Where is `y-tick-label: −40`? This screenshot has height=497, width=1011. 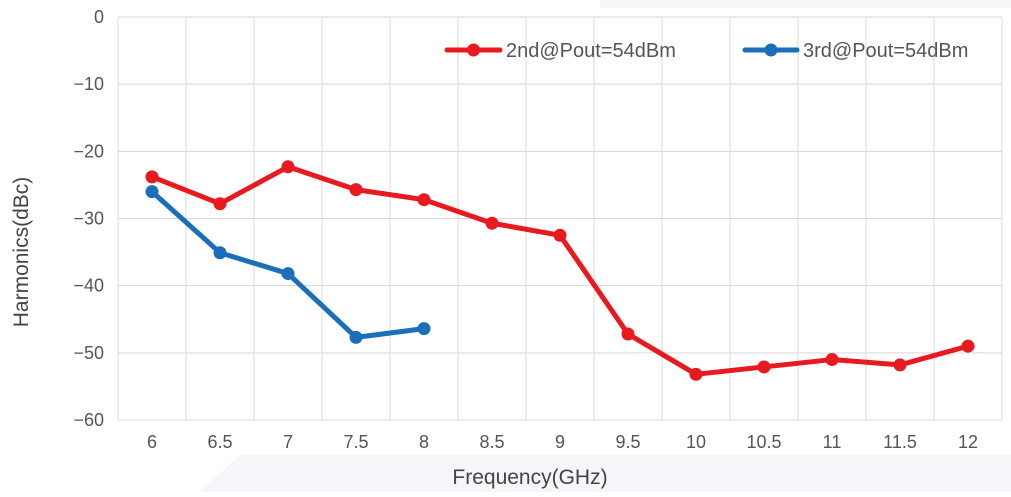
y-tick-label: −40 is located at coordinates (88, 286).